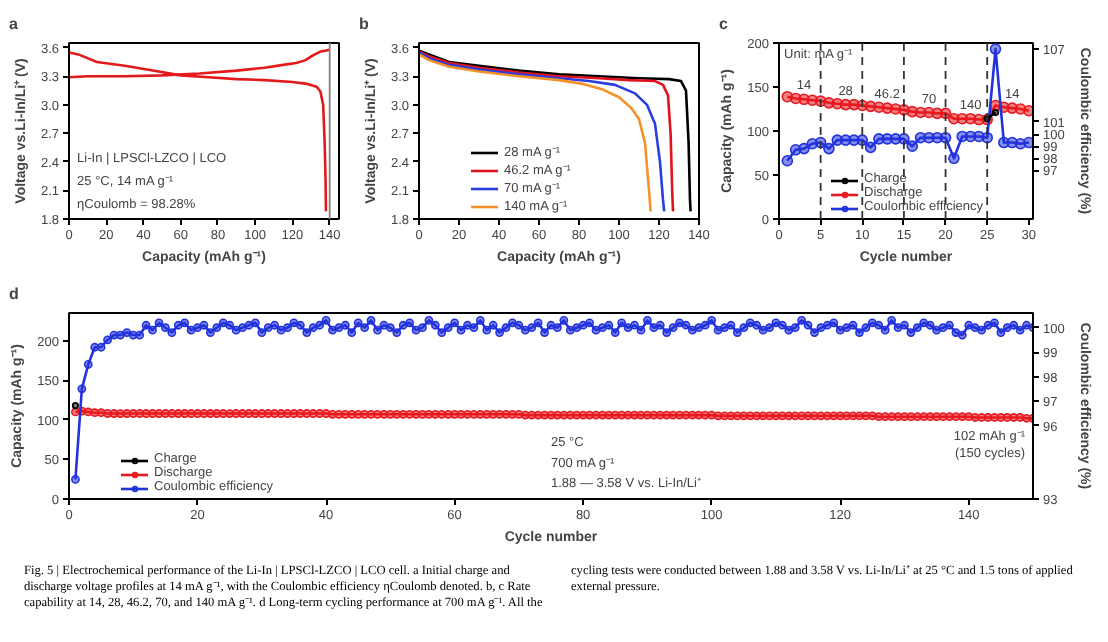  What do you see at coordinates (364, 24) in the screenshot?
I see `chart-title: b` at bounding box center [364, 24].